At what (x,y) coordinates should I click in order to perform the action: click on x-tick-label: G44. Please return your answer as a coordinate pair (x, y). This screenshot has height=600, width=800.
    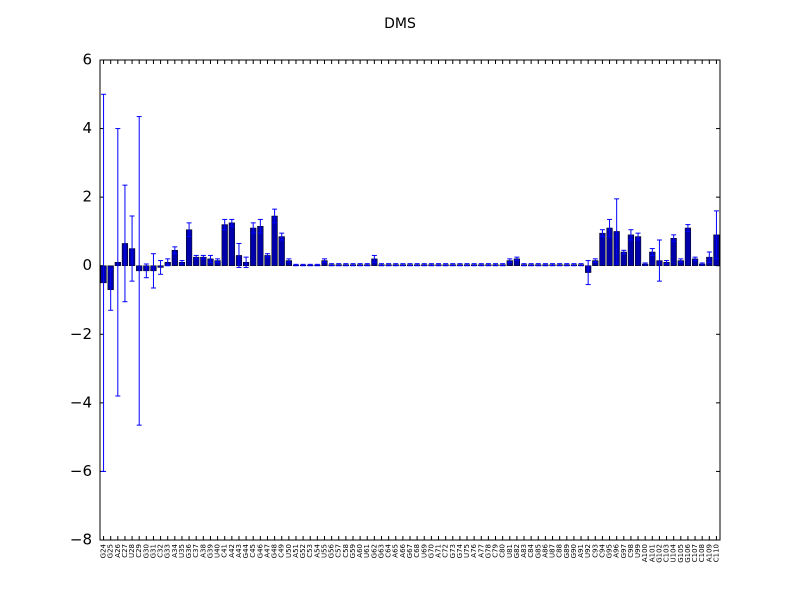
    Looking at the image, I should click on (246, 550).